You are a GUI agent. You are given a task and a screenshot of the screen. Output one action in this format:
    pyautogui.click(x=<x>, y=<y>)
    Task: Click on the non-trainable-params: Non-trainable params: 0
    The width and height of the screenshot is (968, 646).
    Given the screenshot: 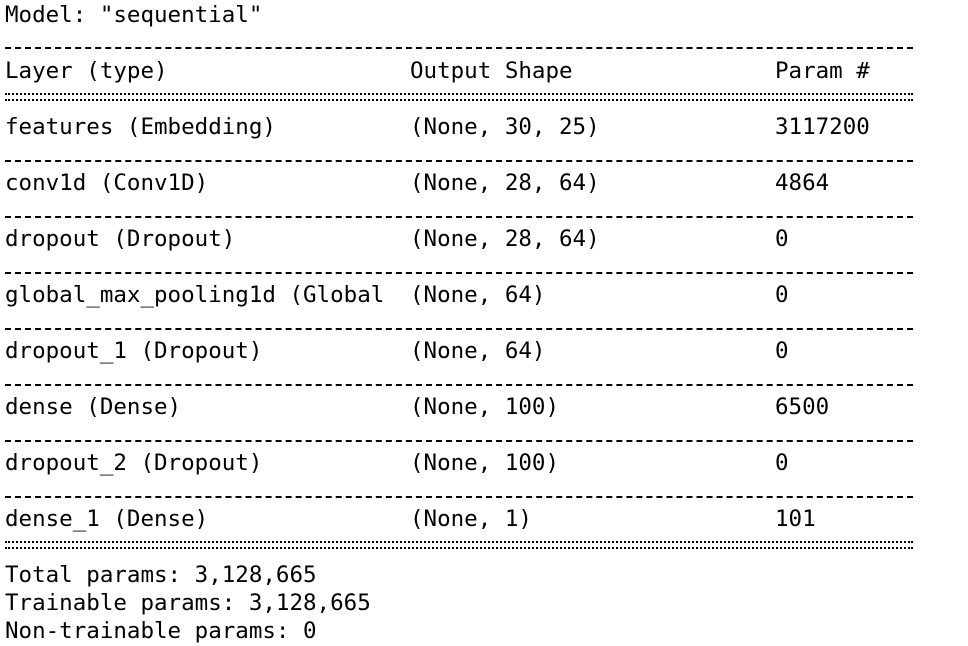 What is the action you would take?
    pyautogui.click(x=161, y=631)
    